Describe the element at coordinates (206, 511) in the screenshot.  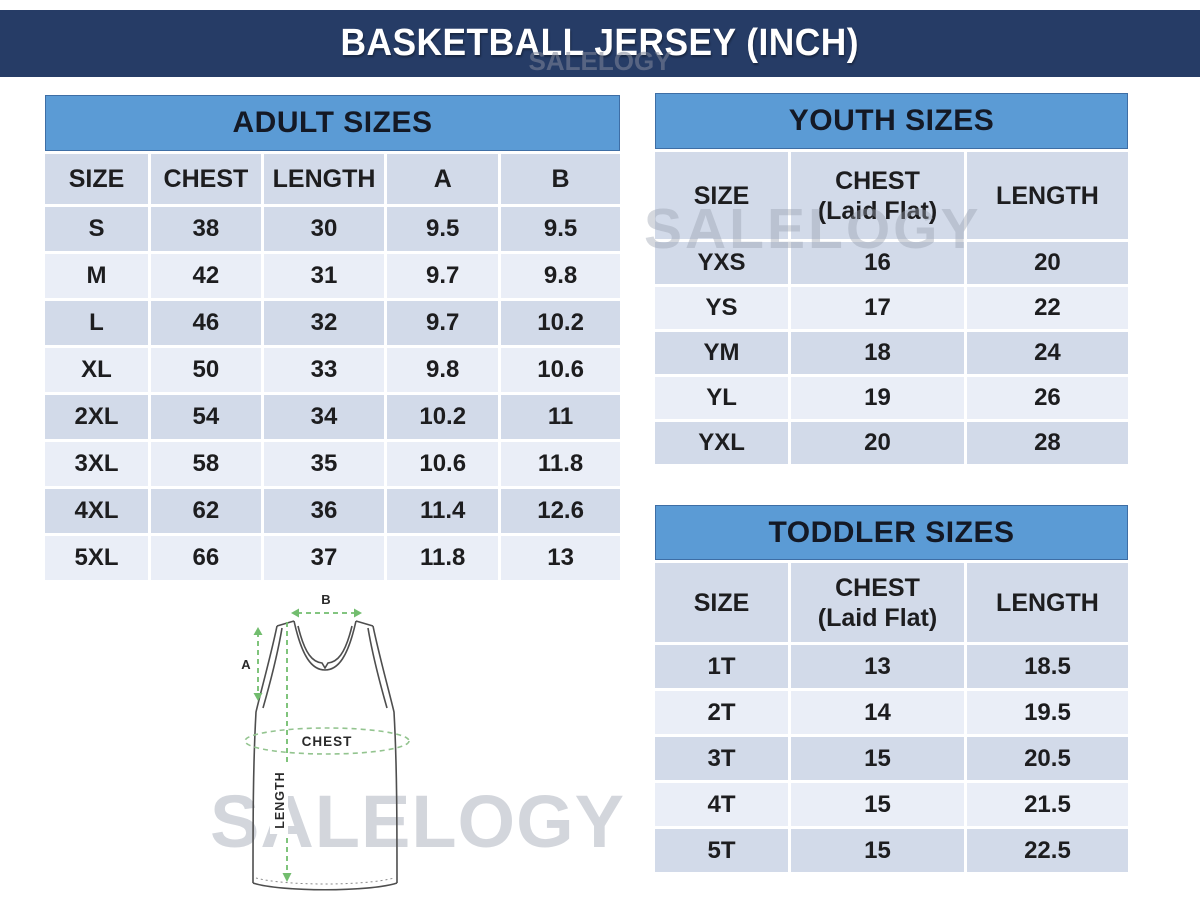
I see `chest-cell: 62` at that location.